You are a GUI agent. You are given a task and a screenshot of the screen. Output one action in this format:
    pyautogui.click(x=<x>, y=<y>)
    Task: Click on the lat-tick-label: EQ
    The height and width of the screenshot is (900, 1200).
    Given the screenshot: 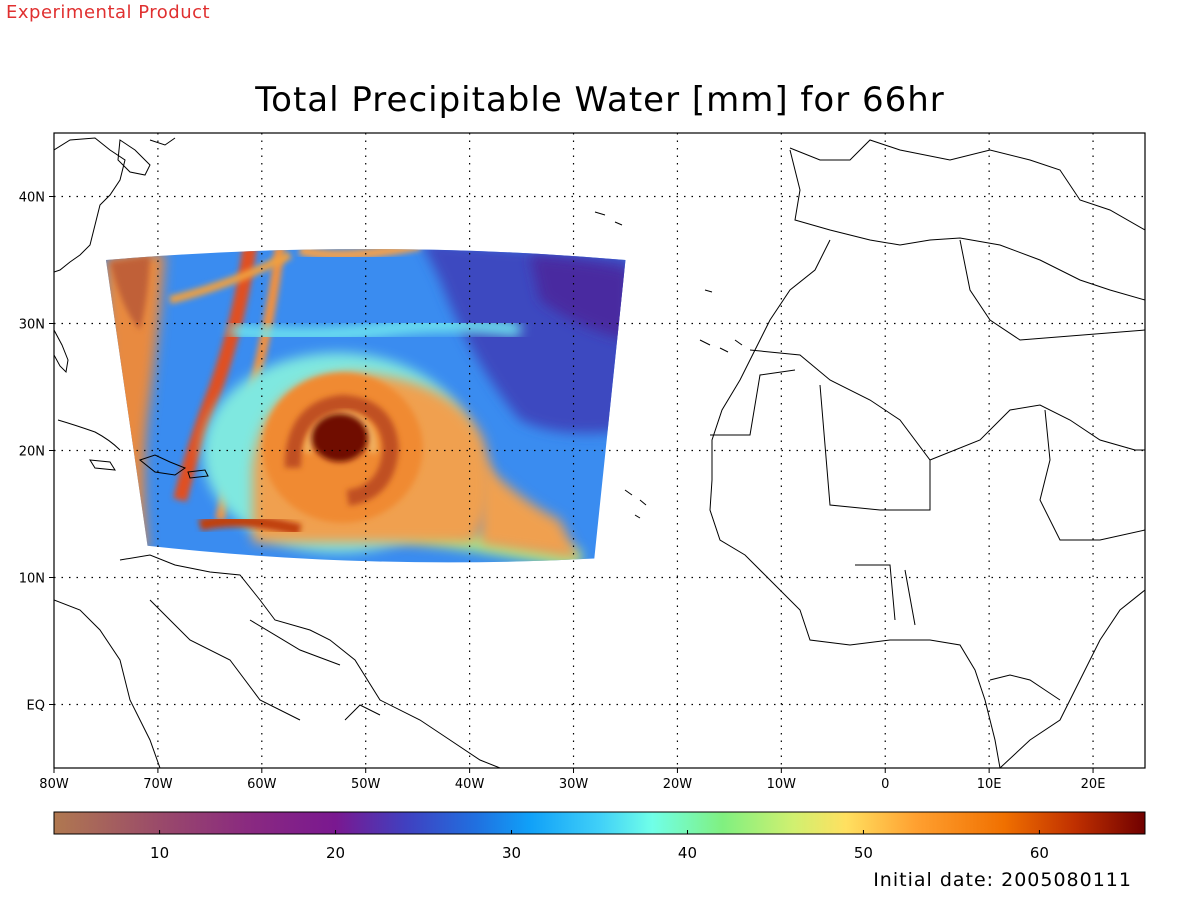 What is the action you would take?
    pyautogui.click(x=36, y=706)
    